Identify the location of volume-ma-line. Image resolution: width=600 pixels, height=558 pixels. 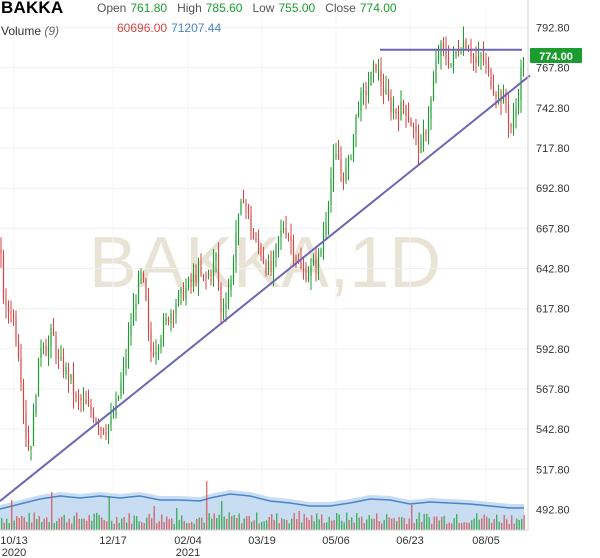
(262, 501).